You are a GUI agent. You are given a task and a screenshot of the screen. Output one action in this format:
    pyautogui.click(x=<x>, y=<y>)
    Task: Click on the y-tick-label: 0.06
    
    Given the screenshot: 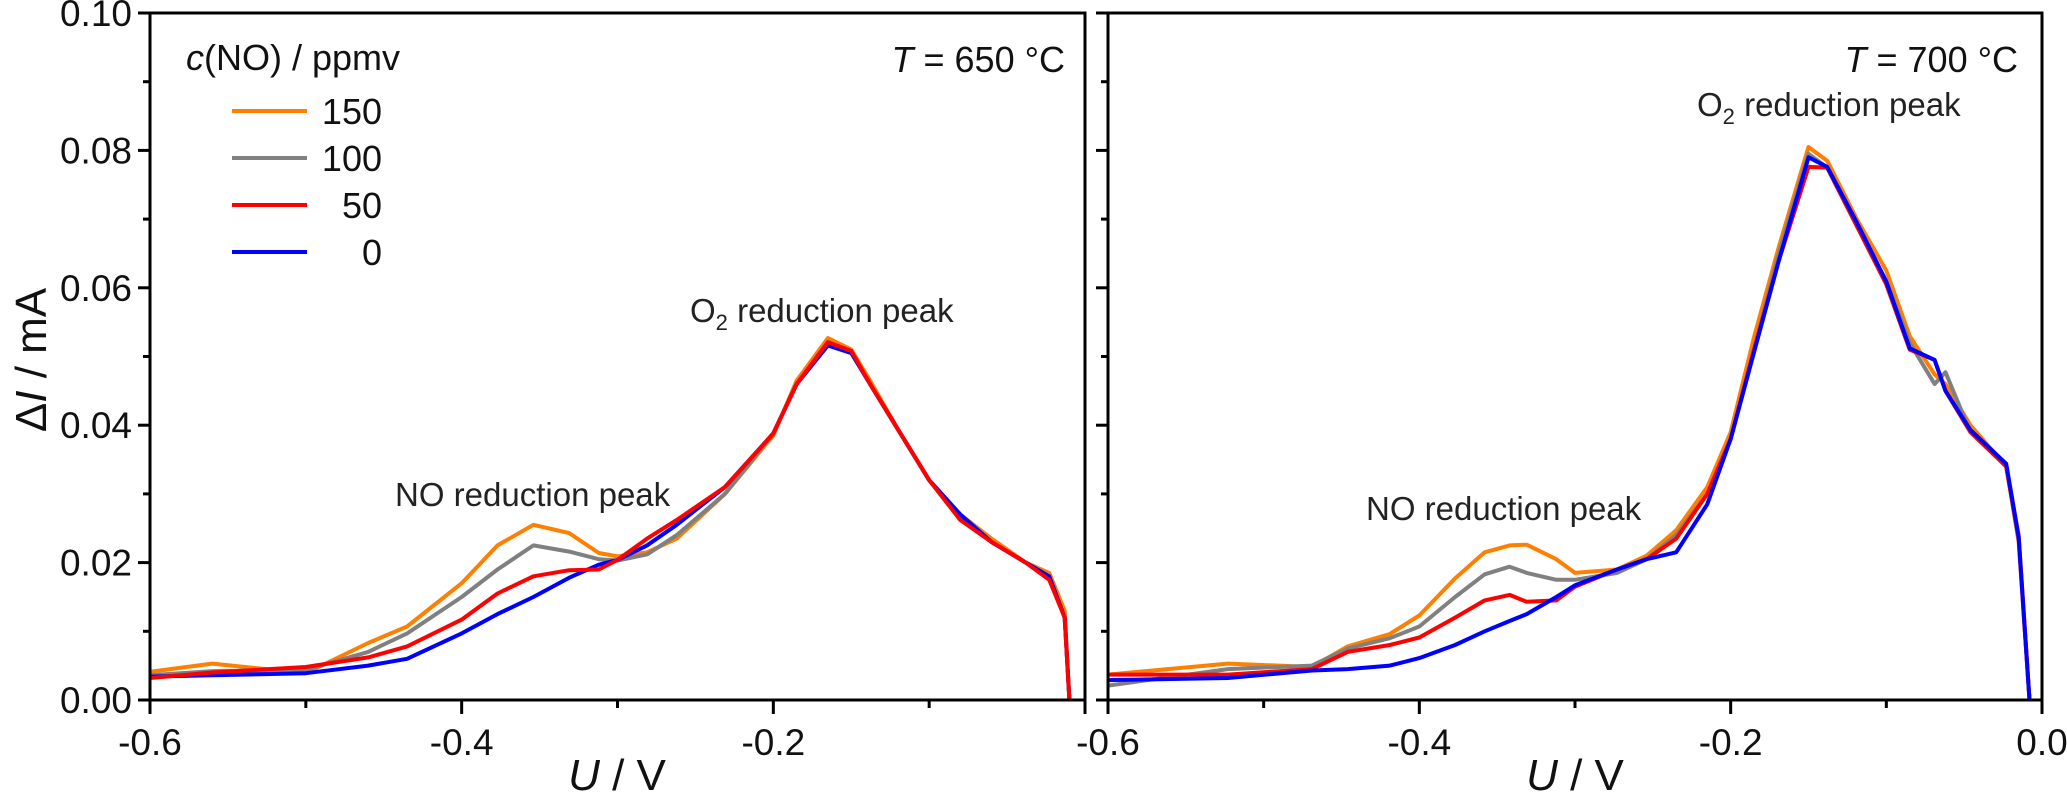 What is the action you would take?
    pyautogui.click(x=96, y=288)
    